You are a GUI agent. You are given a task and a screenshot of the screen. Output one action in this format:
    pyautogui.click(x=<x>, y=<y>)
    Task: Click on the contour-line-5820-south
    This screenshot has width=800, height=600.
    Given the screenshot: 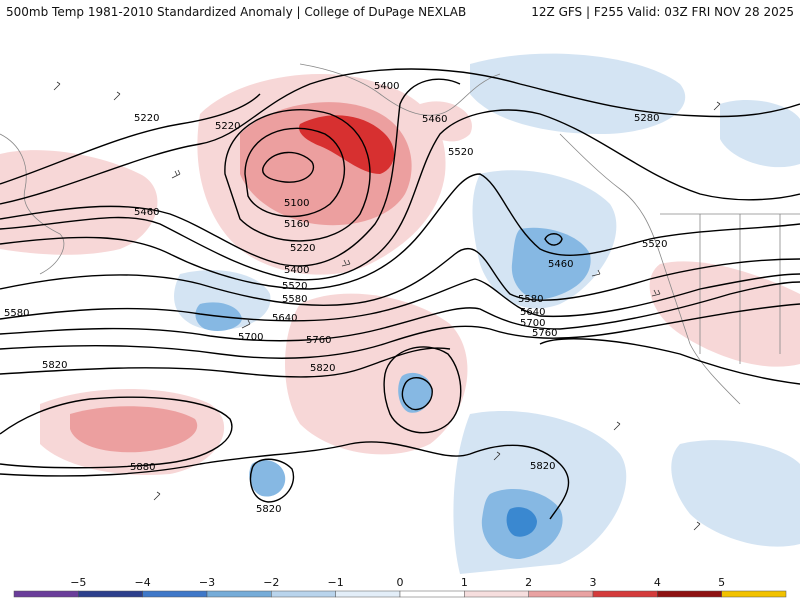 What is the action you would take?
    pyautogui.click(x=285, y=480)
    